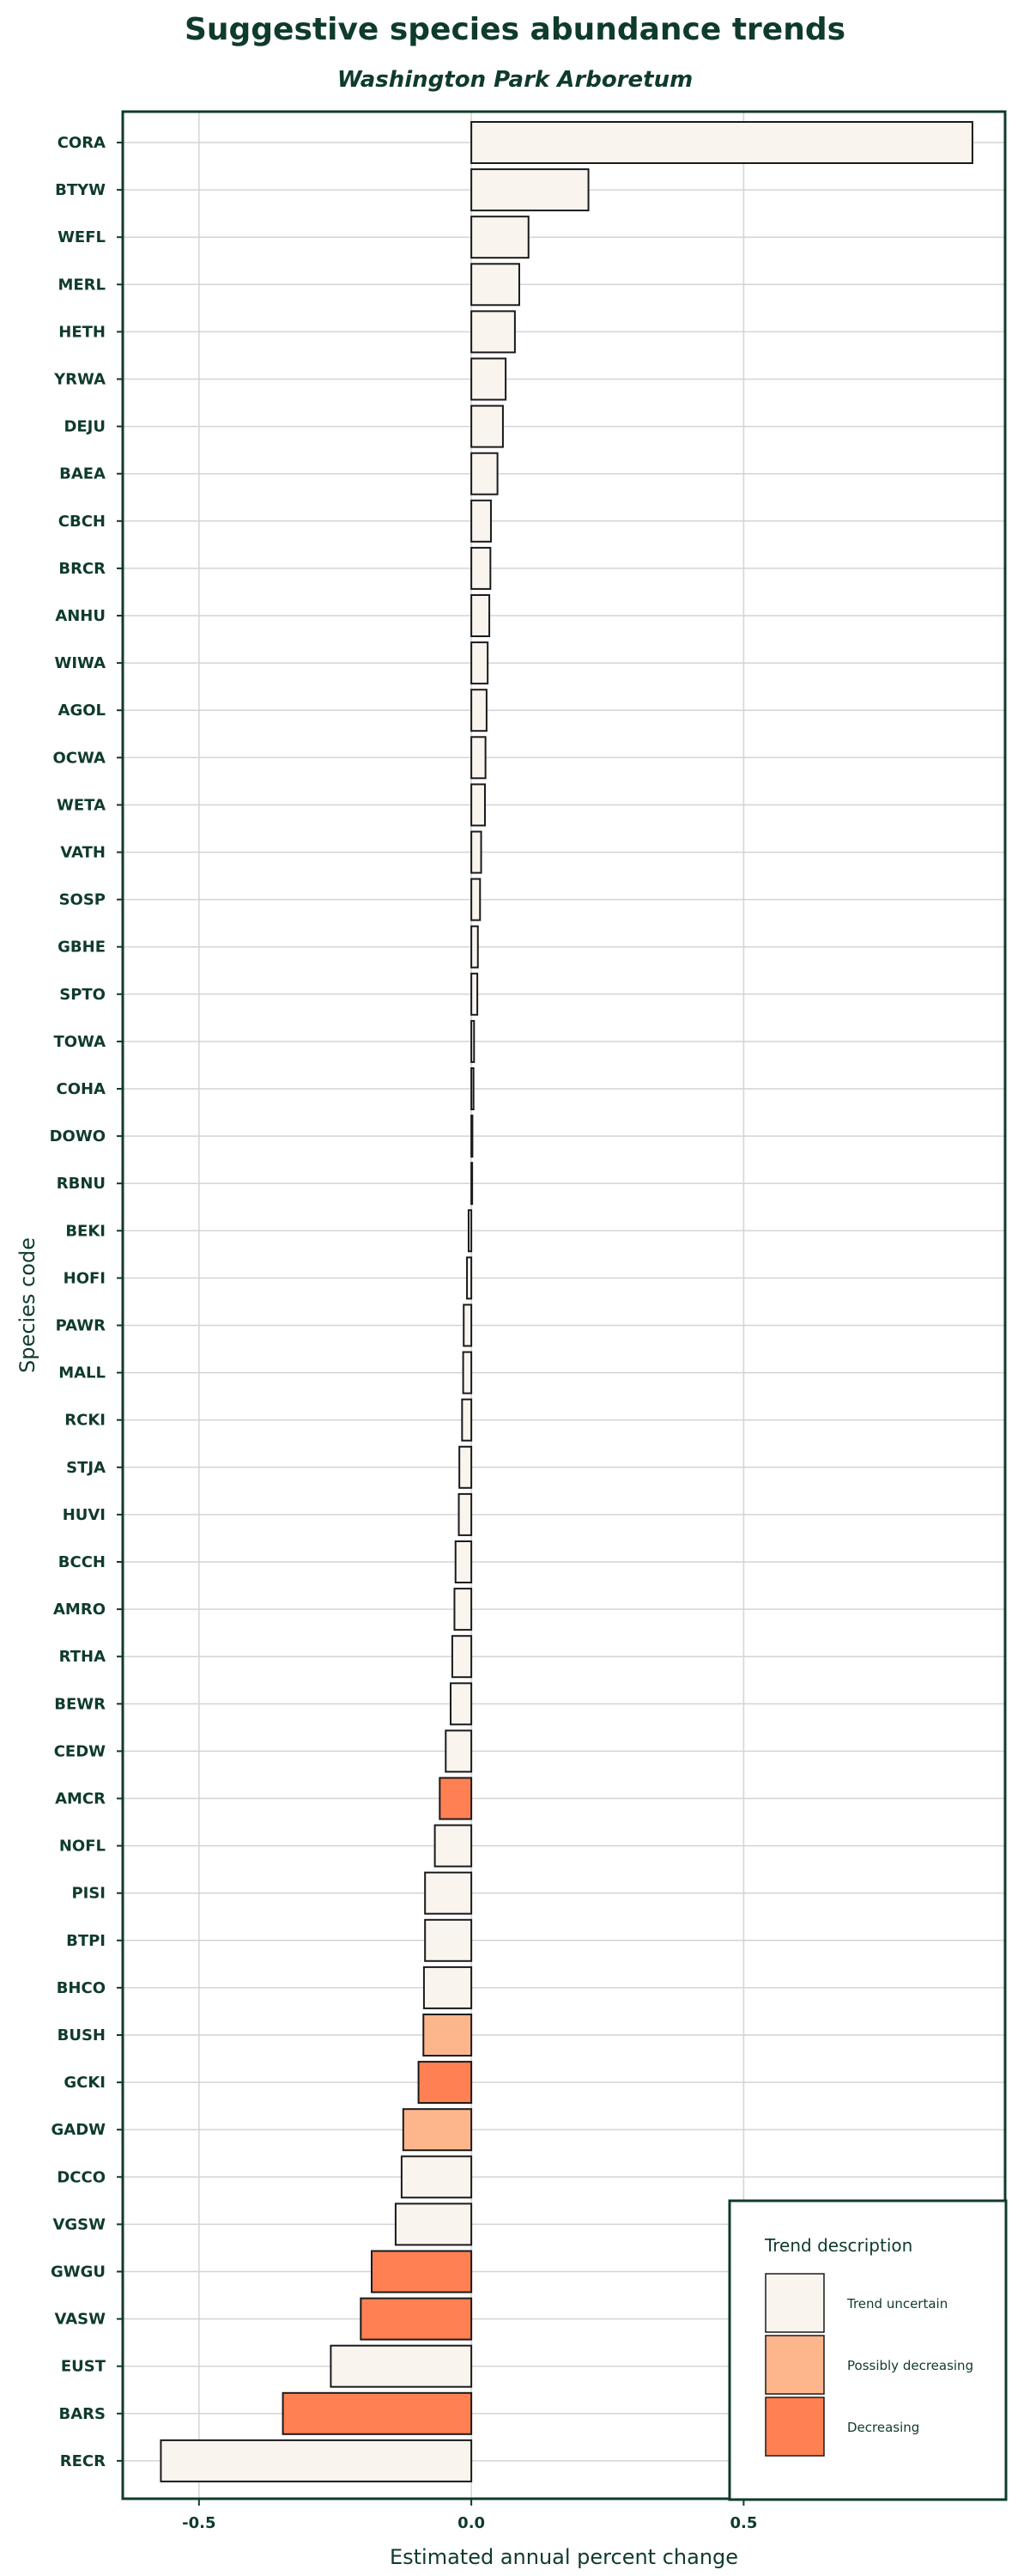  What do you see at coordinates (481, 568) in the screenshot?
I see `bar-brcr` at bounding box center [481, 568].